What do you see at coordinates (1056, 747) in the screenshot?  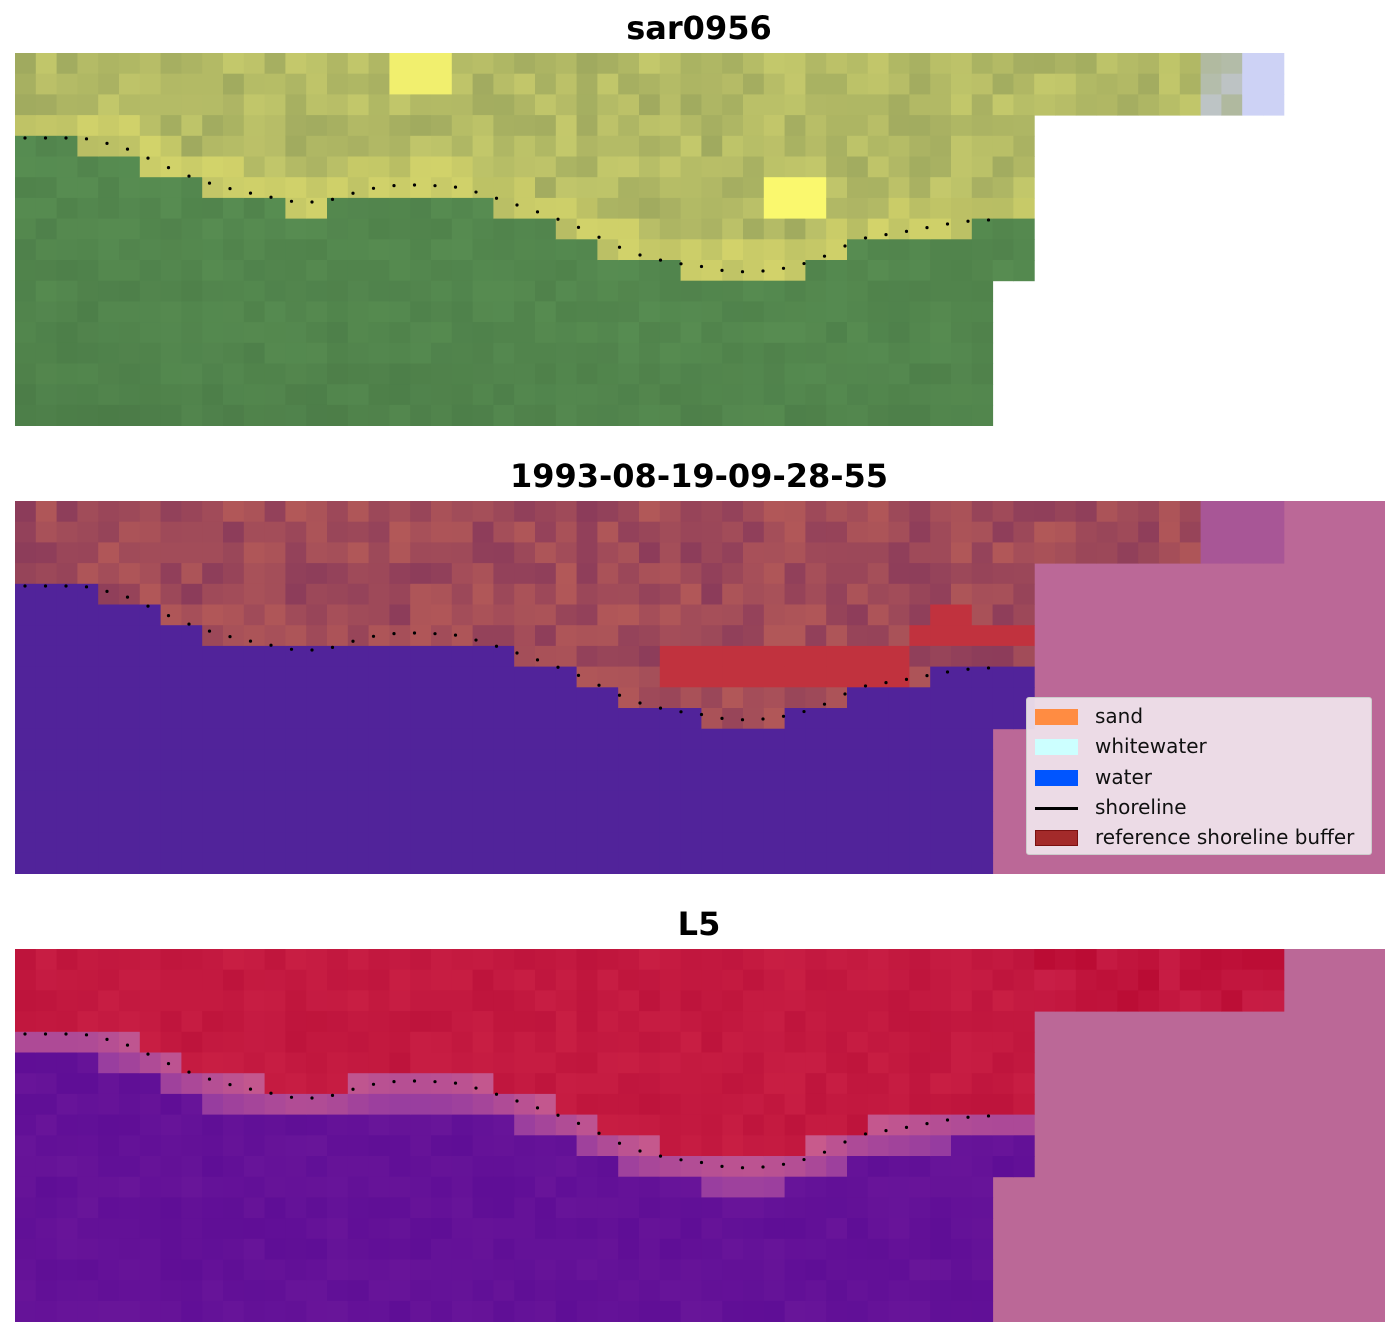 I see `whitewater-swatch` at bounding box center [1056, 747].